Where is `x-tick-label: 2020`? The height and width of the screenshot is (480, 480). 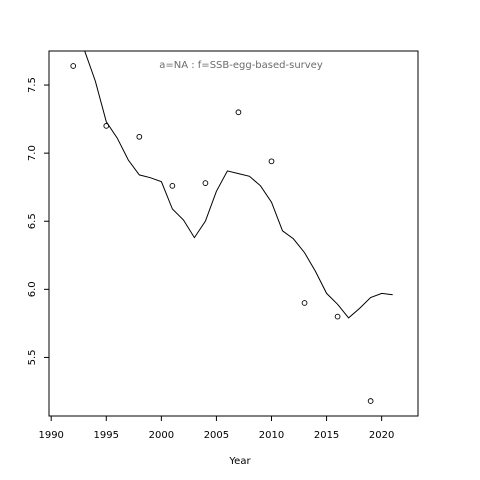 x-tick-label: 2020 is located at coordinates (381, 435).